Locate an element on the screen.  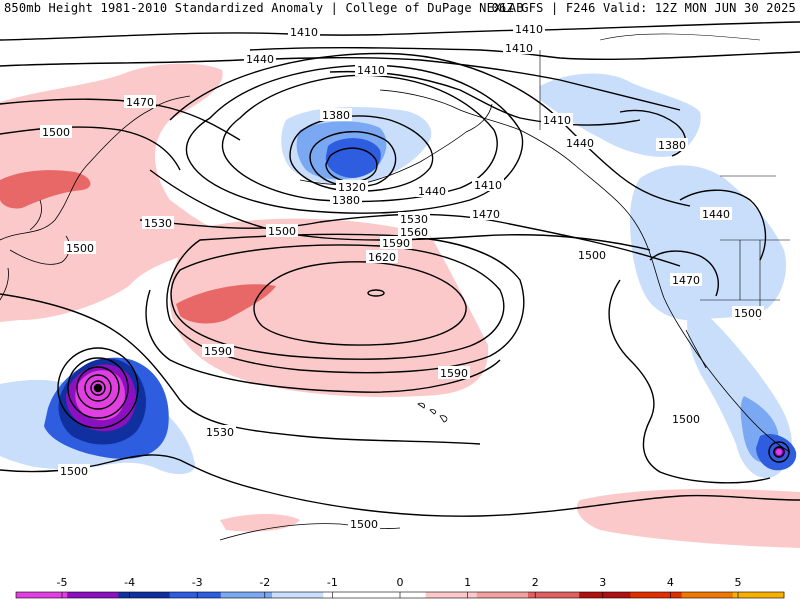
positive-anomaly-south is located at coordinates (688, 518).